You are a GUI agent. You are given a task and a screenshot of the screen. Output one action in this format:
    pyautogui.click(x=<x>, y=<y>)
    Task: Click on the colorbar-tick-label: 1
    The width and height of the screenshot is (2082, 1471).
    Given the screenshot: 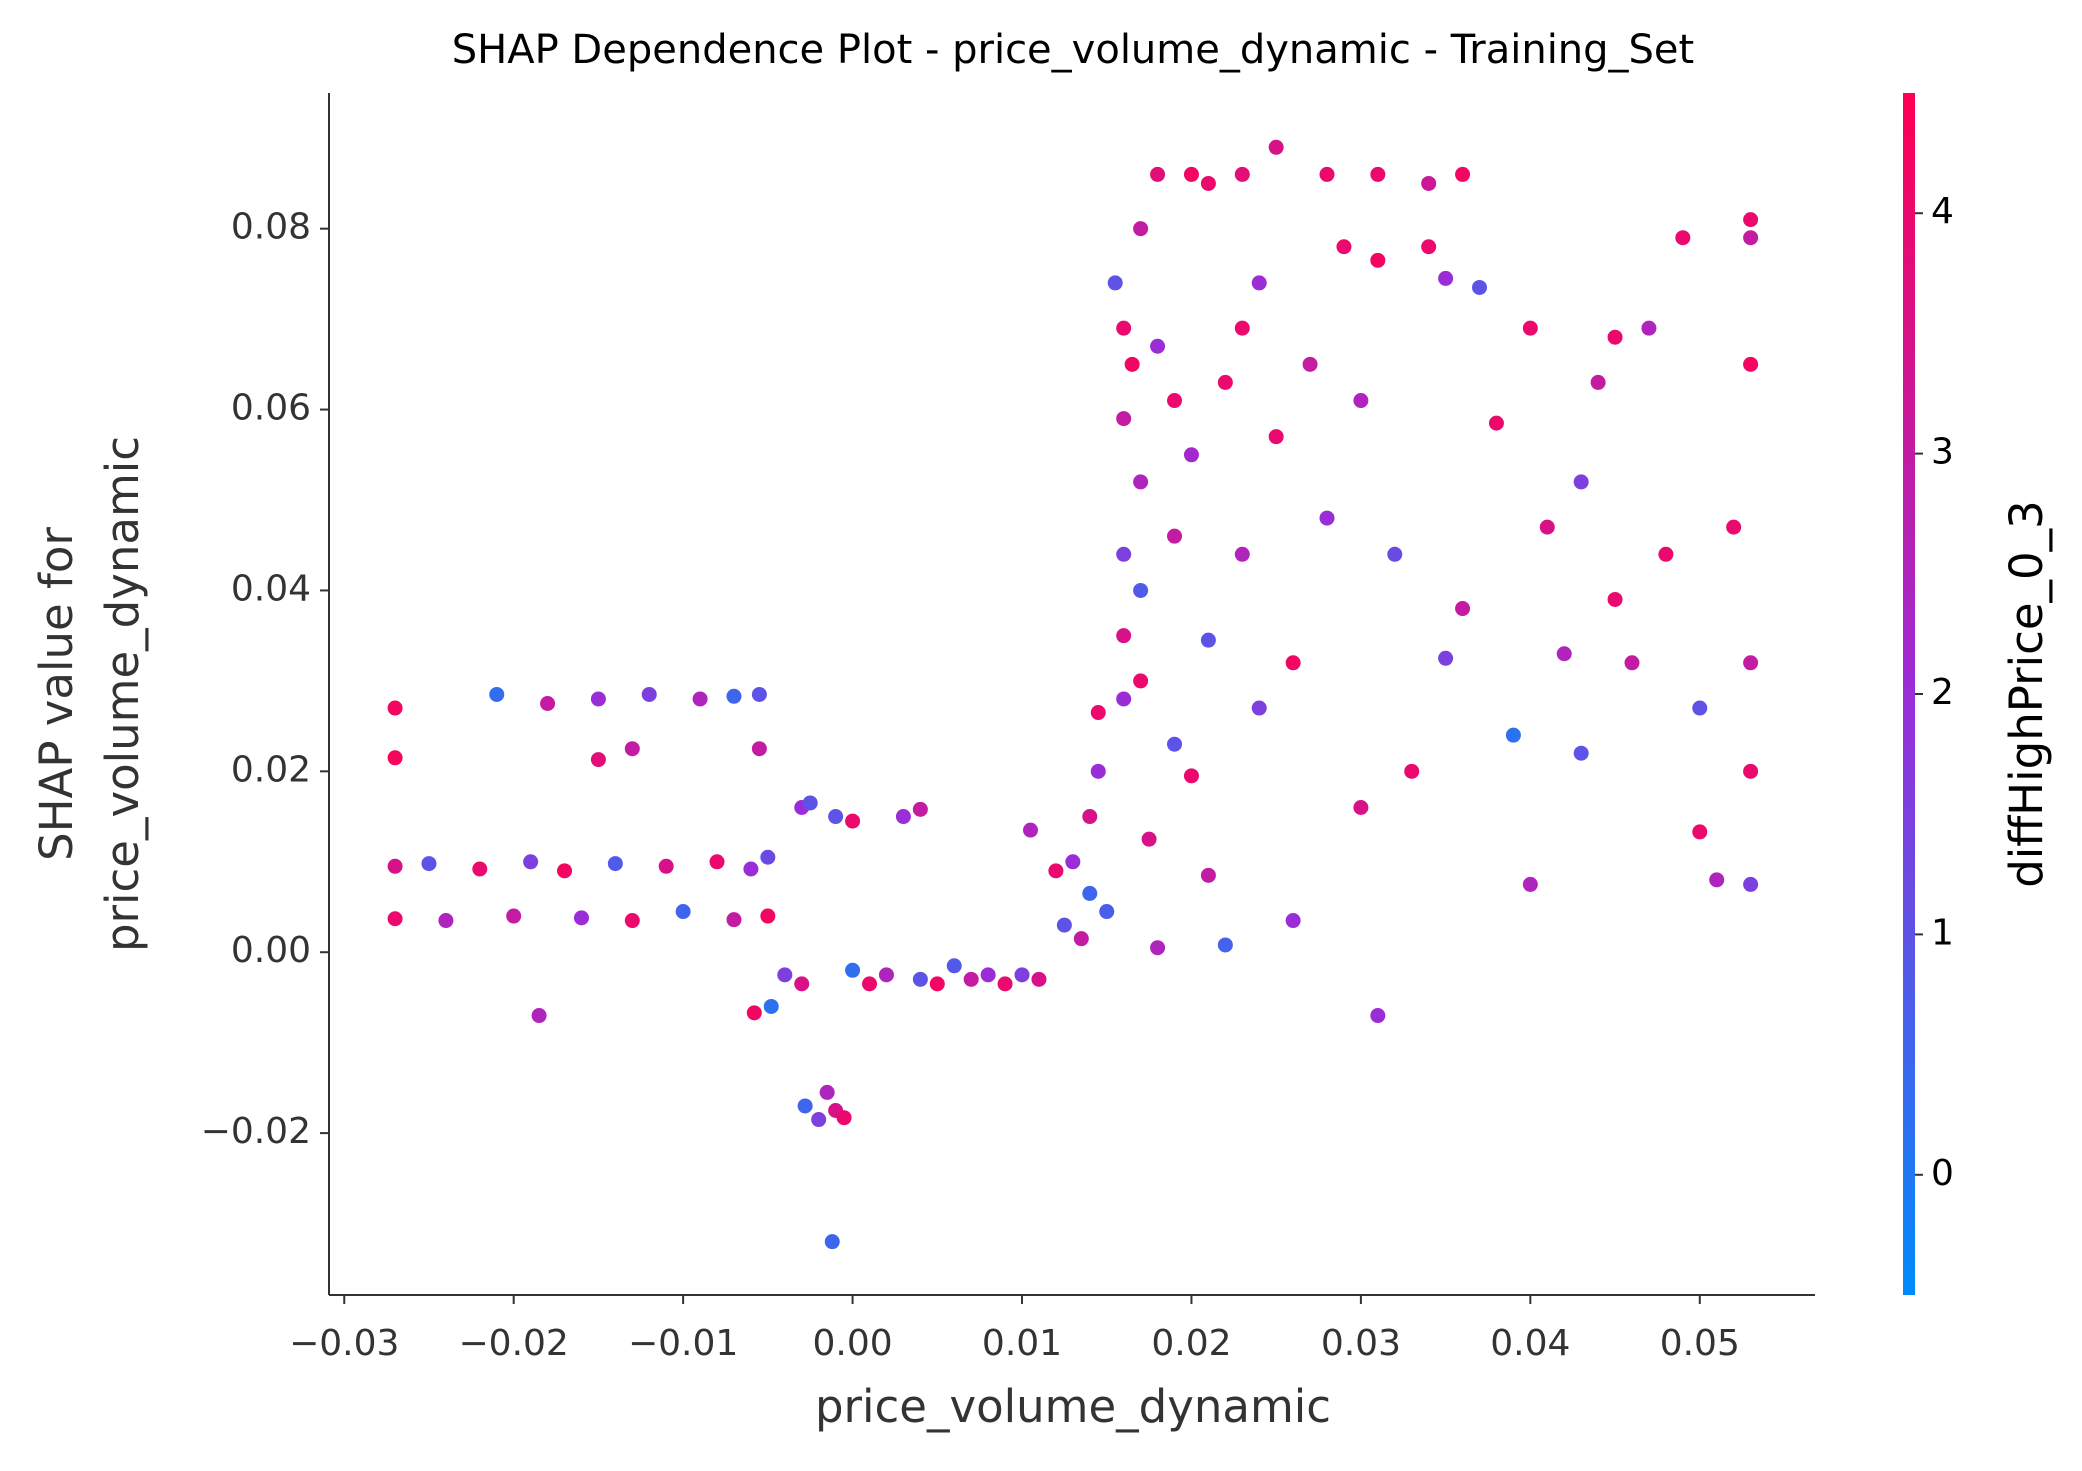 What is the action you would take?
    pyautogui.click(x=1942, y=932)
    